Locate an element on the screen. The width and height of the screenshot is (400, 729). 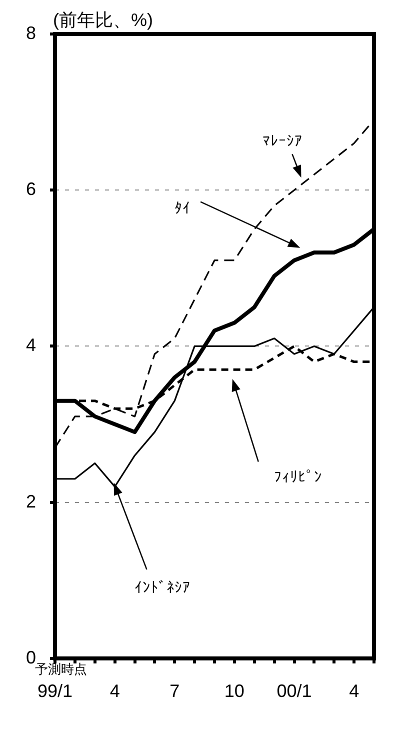
y-tick-label: 4 is located at coordinates (31, 345).